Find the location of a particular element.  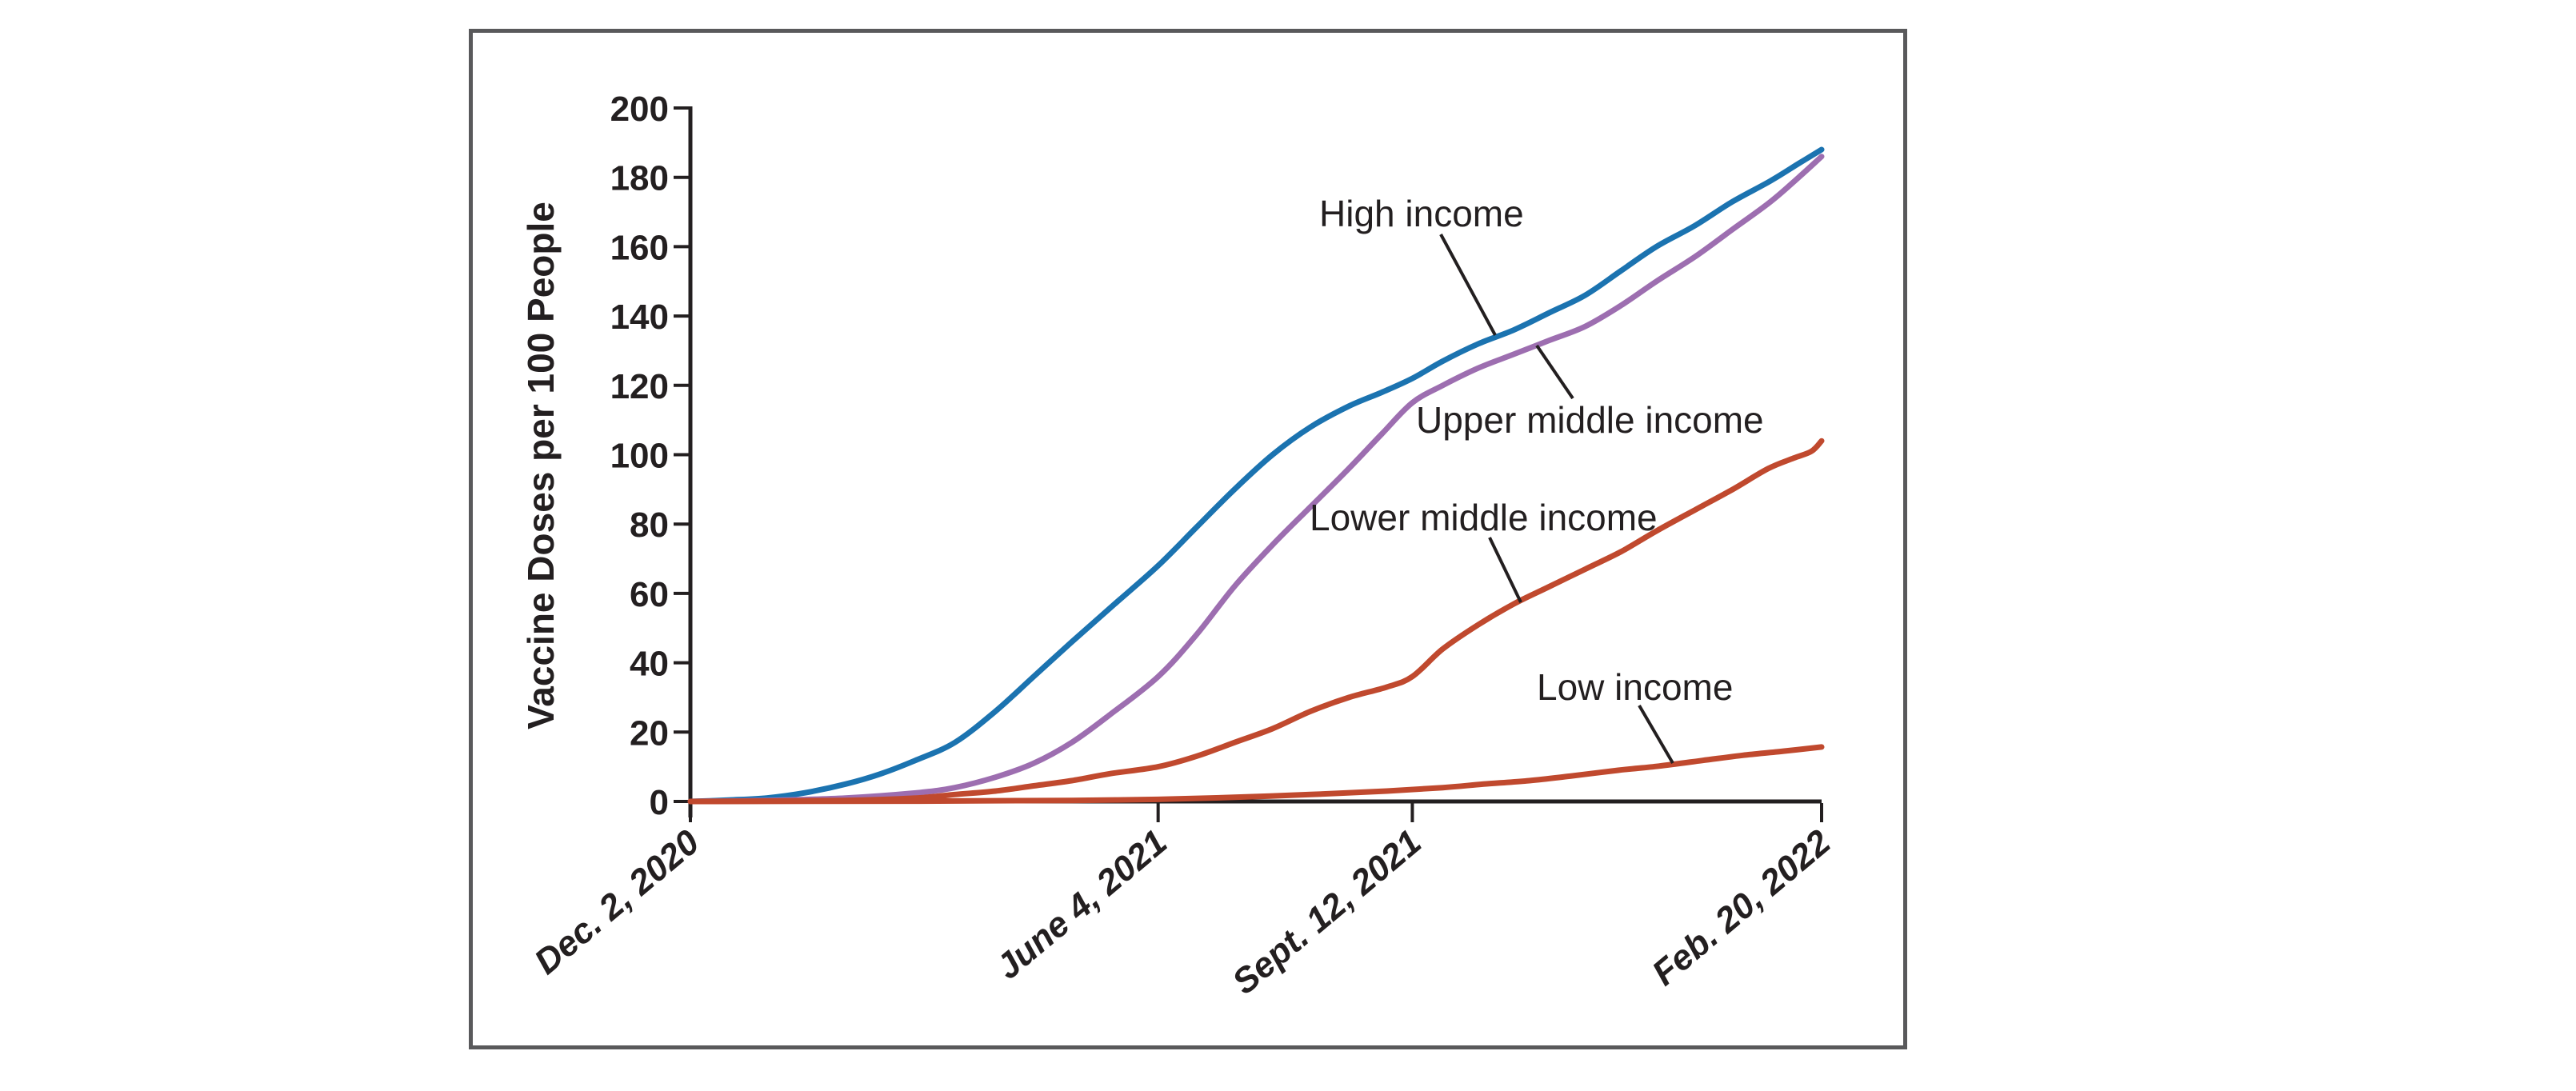

y-tick-label: 40 is located at coordinates (649, 664).